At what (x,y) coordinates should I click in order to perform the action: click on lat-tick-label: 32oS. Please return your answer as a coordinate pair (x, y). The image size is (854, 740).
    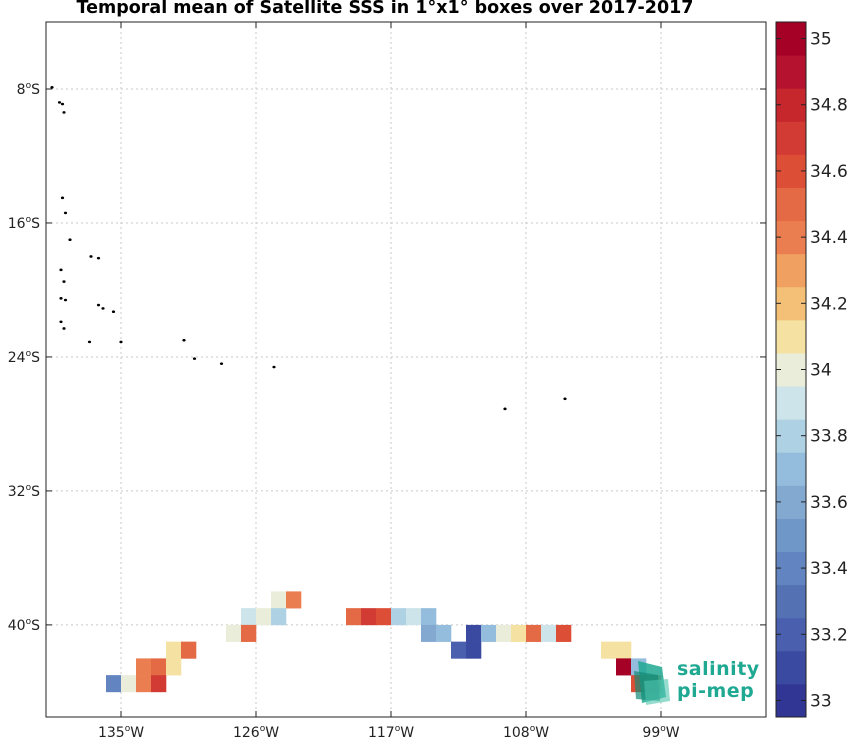
    Looking at the image, I should click on (24, 491).